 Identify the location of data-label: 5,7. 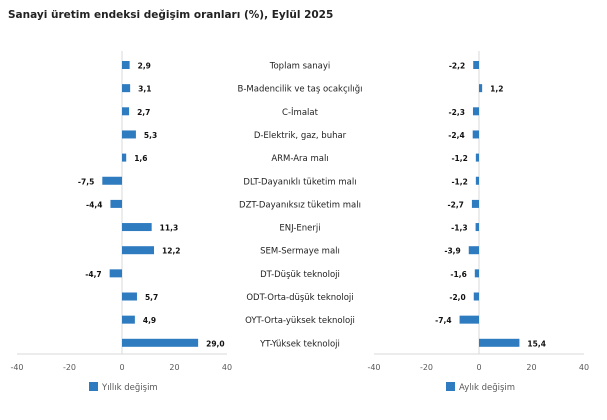
(151, 297).